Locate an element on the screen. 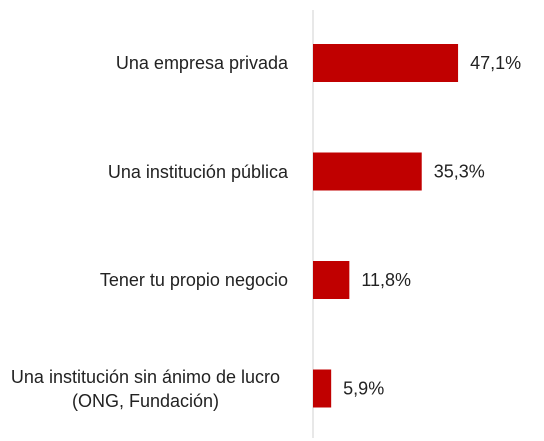 This screenshot has width=544, height=441. value-label: 11,8% is located at coordinates (386, 280).